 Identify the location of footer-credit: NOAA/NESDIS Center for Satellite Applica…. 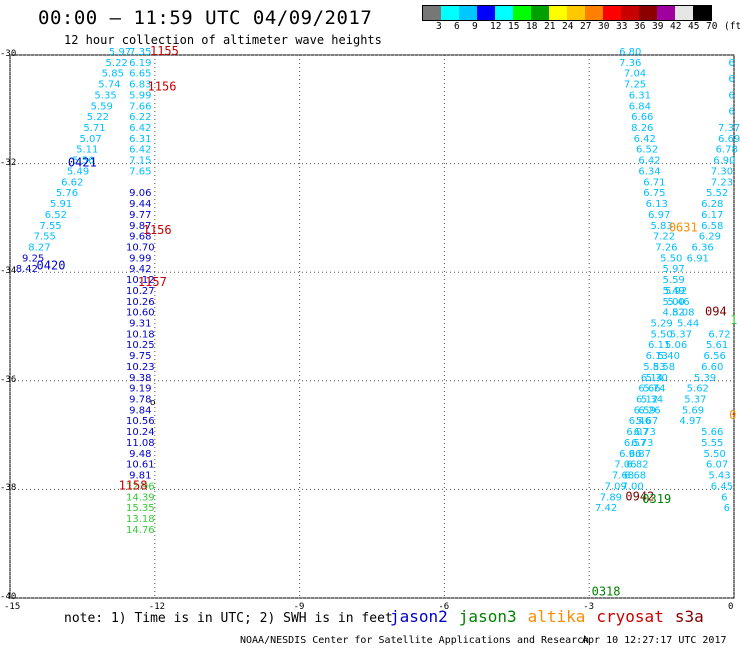
(415, 640).